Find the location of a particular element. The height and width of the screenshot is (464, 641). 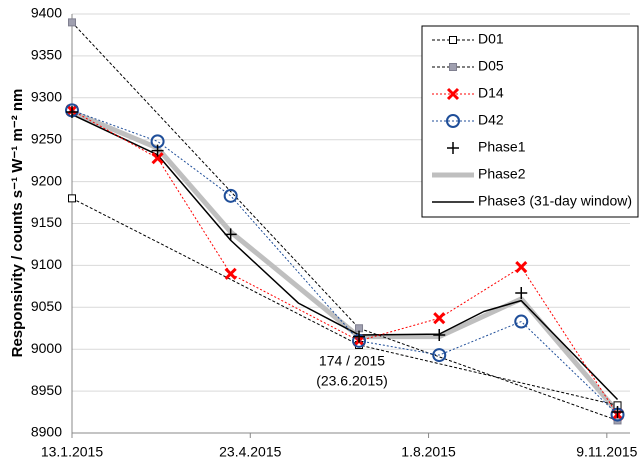

x-tick-label: 23.4.2015 is located at coordinates (250, 452).